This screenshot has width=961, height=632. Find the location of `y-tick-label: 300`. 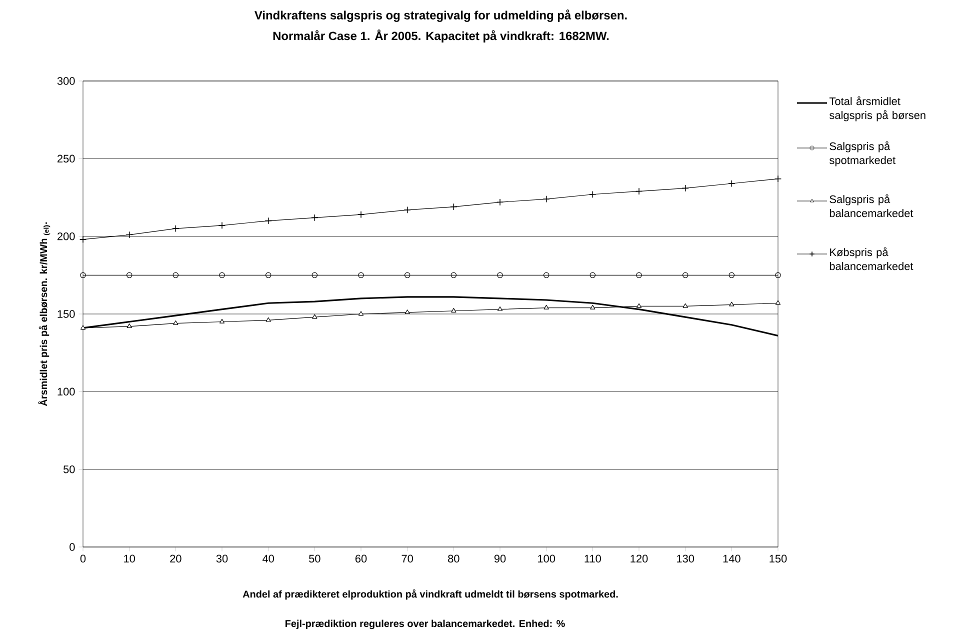

y-tick-label: 300 is located at coordinates (66, 80).